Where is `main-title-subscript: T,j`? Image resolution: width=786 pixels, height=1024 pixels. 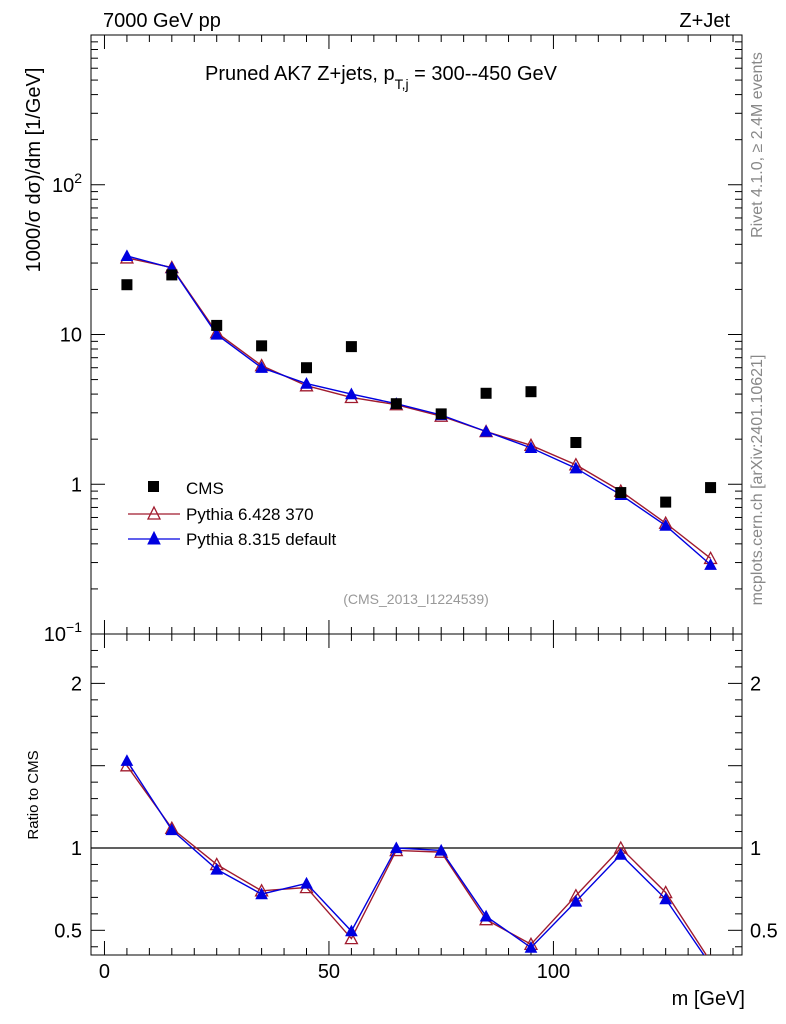 main-title-subscript: T,j is located at coordinates (402, 84).